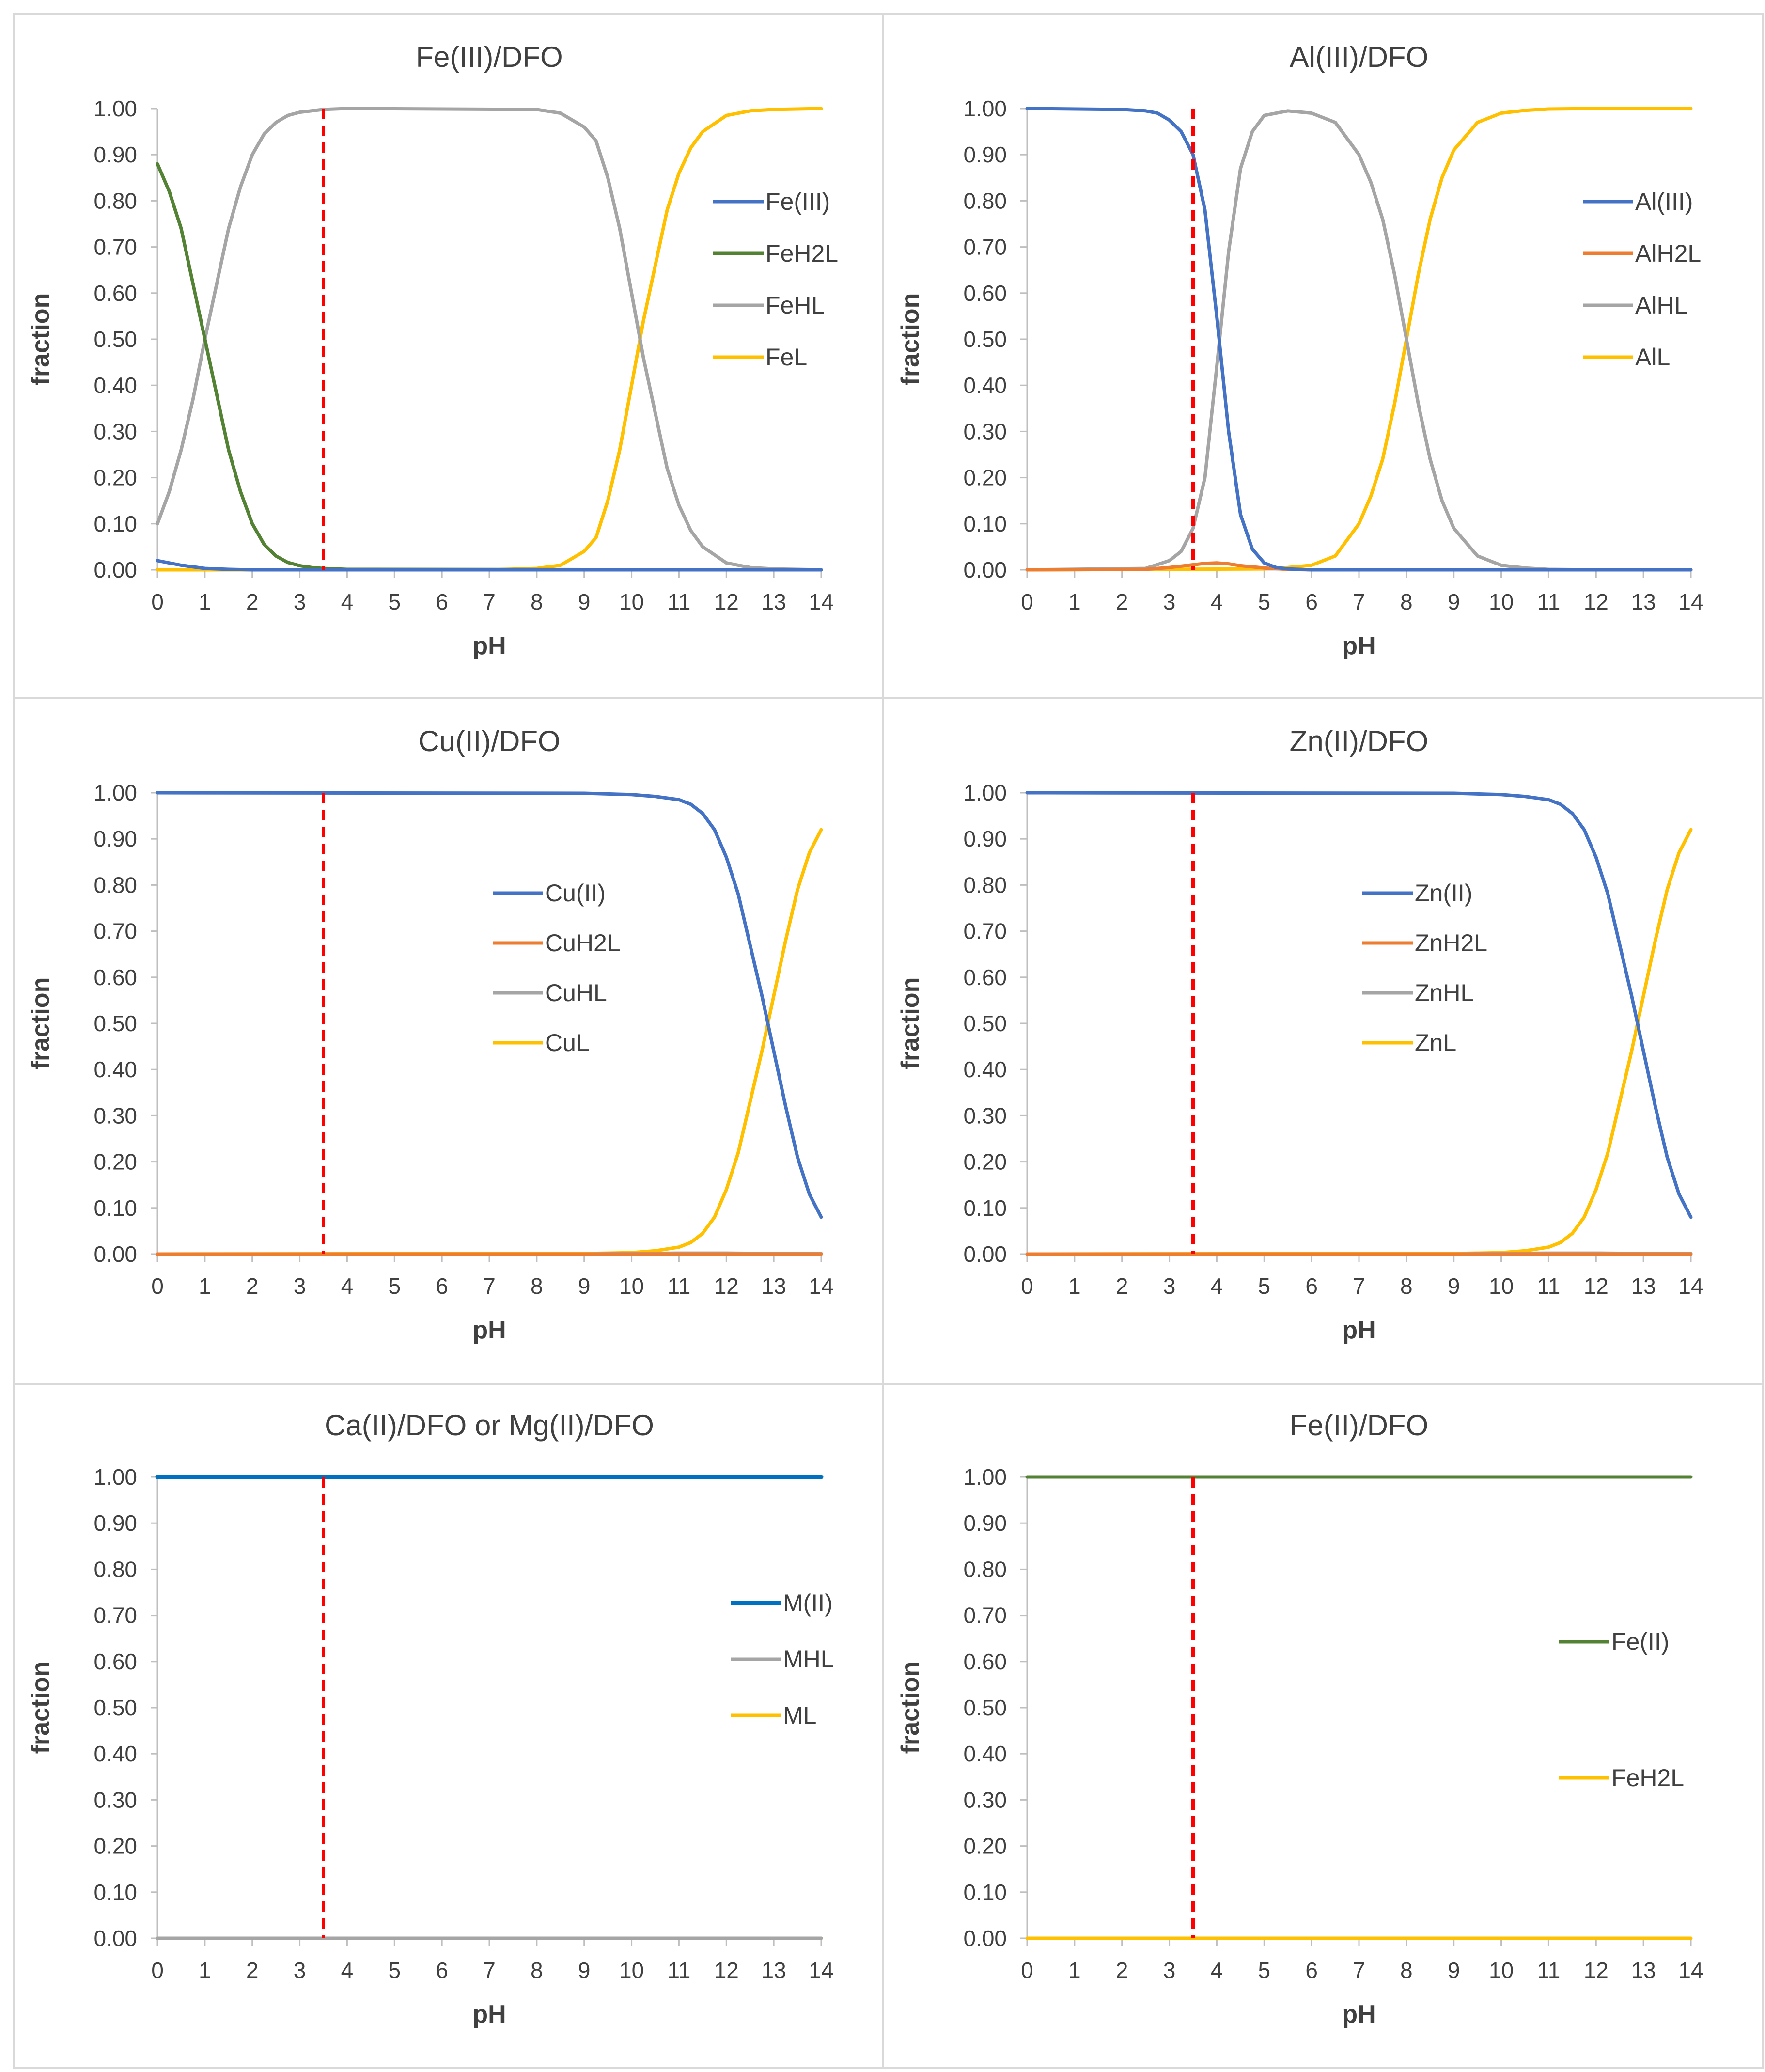 The height and width of the screenshot is (2072, 1765). What do you see at coordinates (1264, 601) in the screenshot?
I see `x-tick-label: 5` at bounding box center [1264, 601].